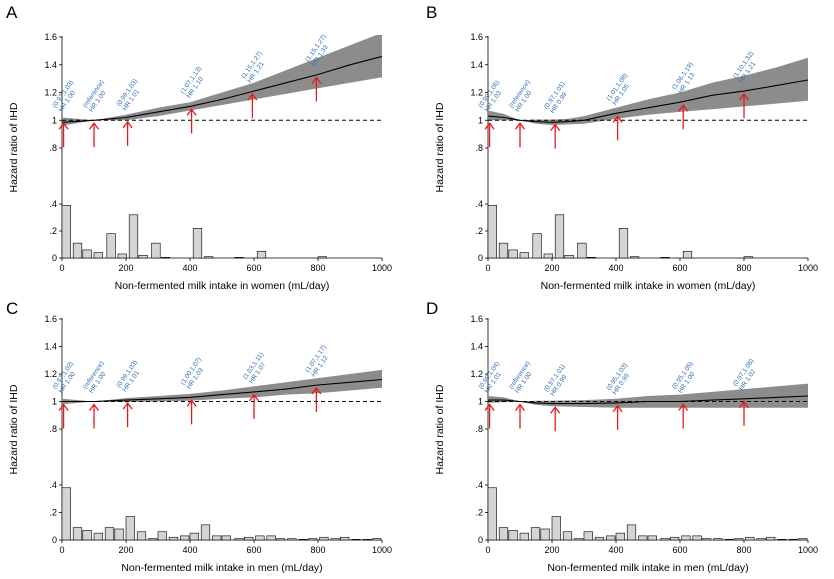 The image size is (834, 579). I want to click on hr-annotation: HR 1.02(0.97,1.08), so click(745, 375).